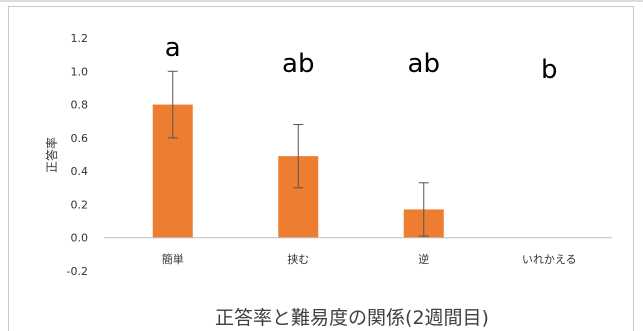 This screenshot has width=643, height=331. Describe the element at coordinates (80, 71) in the screenshot. I see `y-tick-label: 1.0` at that location.